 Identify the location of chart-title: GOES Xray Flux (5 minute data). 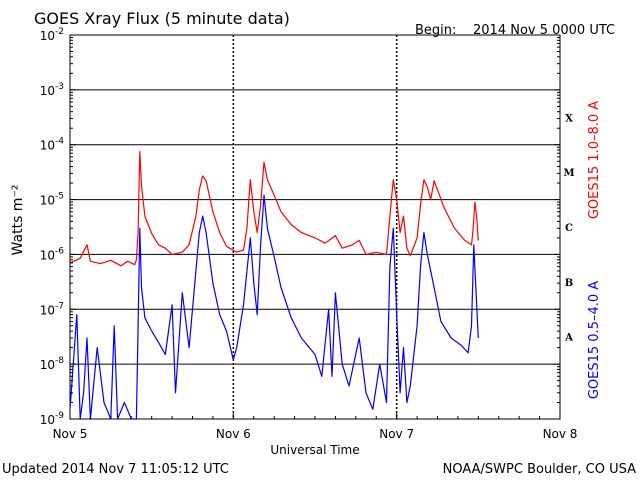
(162, 18).